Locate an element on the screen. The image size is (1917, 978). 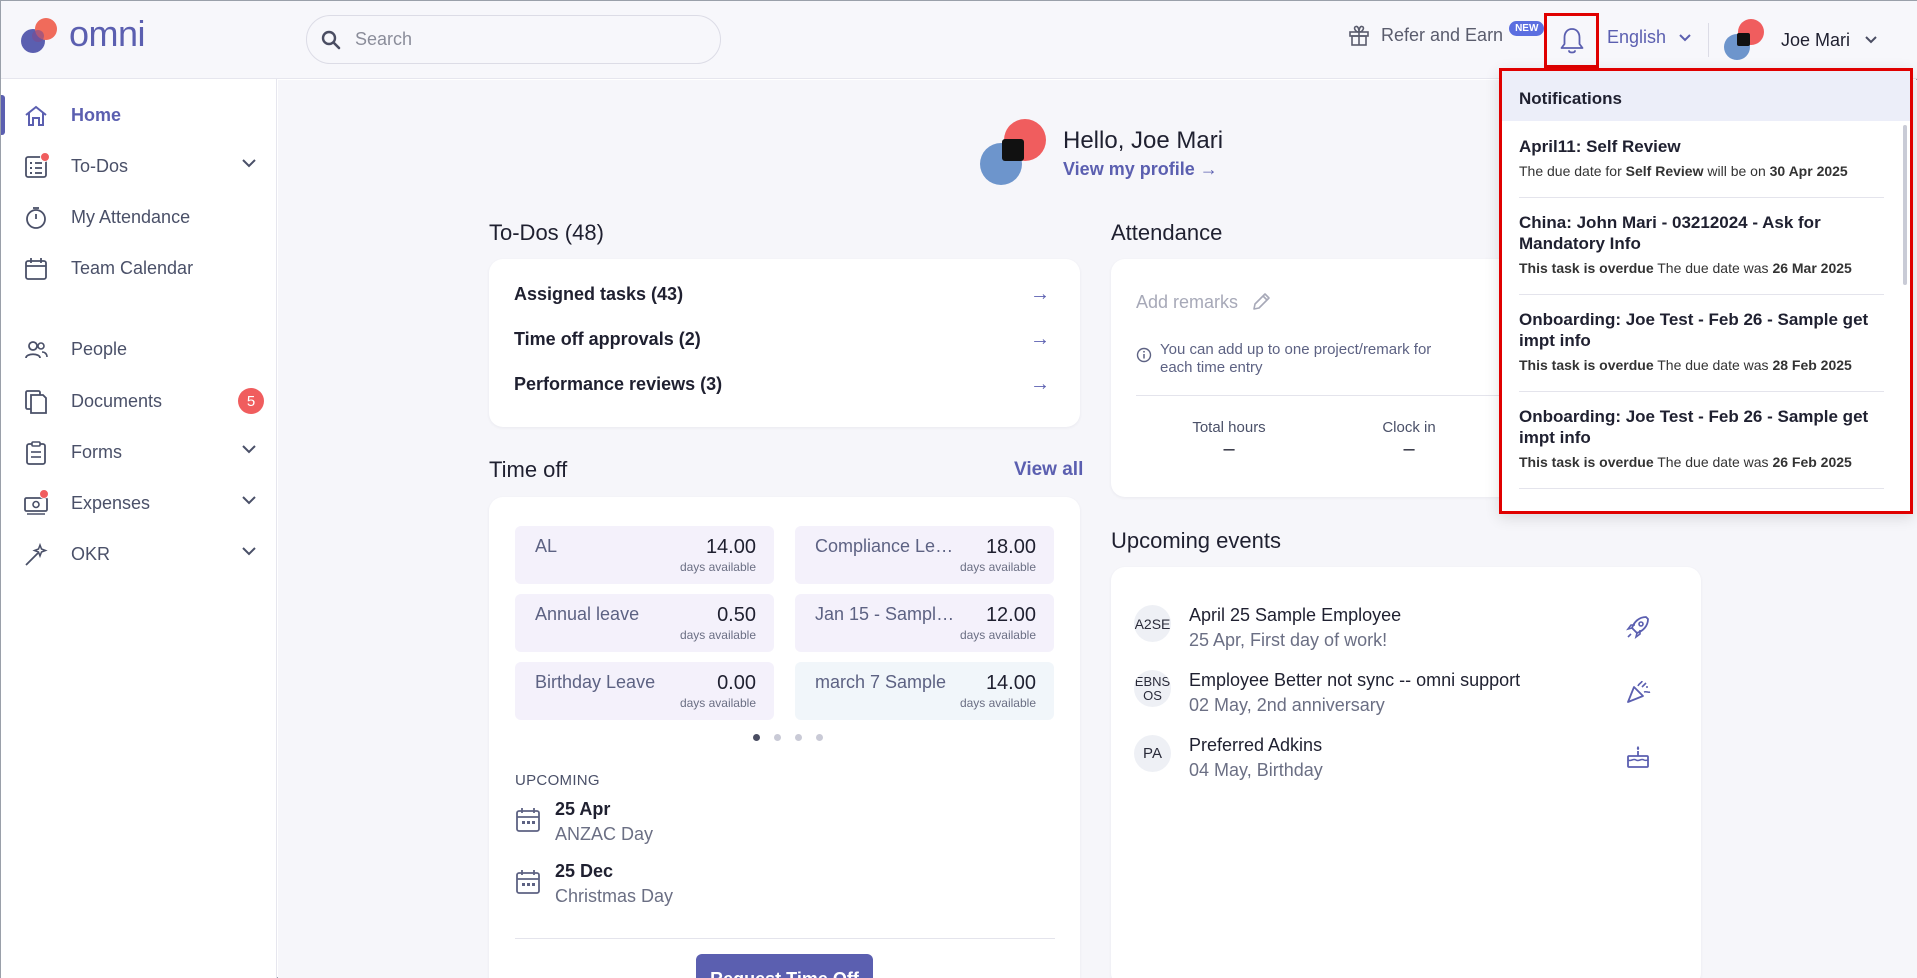
search-bar is located at coordinates (513, 39).